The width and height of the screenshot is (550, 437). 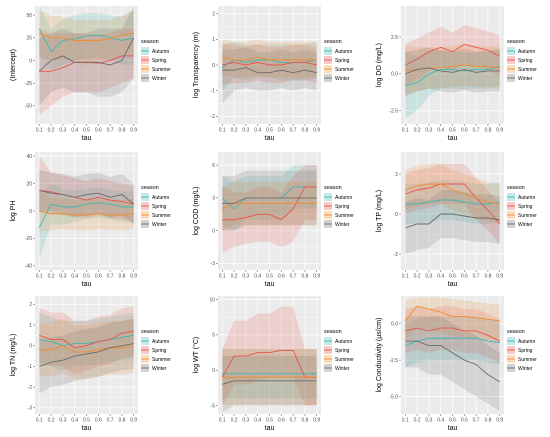 I want to click on y-tick-label: -3, so click(x=213, y=264).